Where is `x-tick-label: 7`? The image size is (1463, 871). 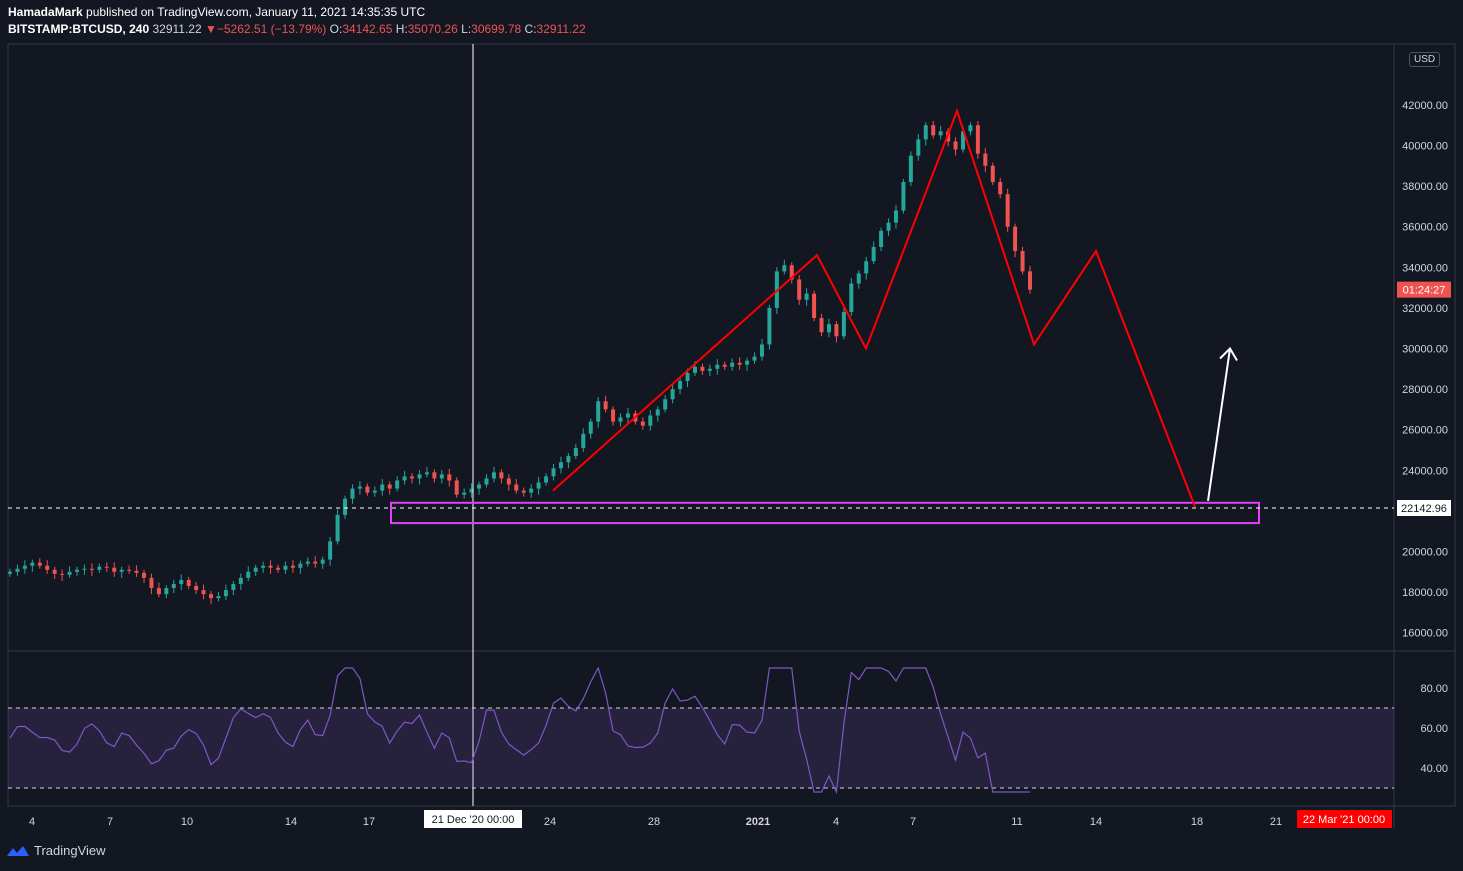 x-tick-label: 7 is located at coordinates (110, 822).